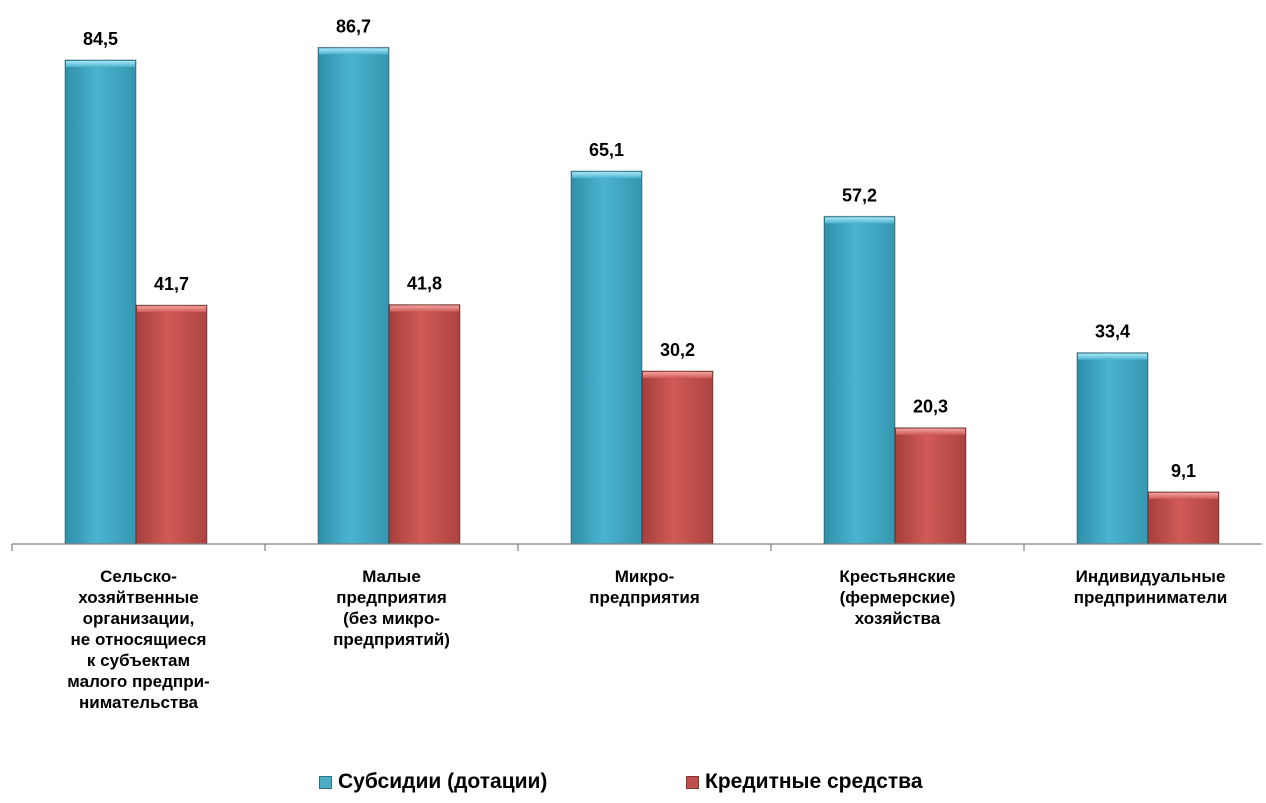 This screenshot has width=1266, height=803. Describe the element at coordinates (930, 407) in the screenshot. I see `value-label-credit-3: 20,3` at that location.